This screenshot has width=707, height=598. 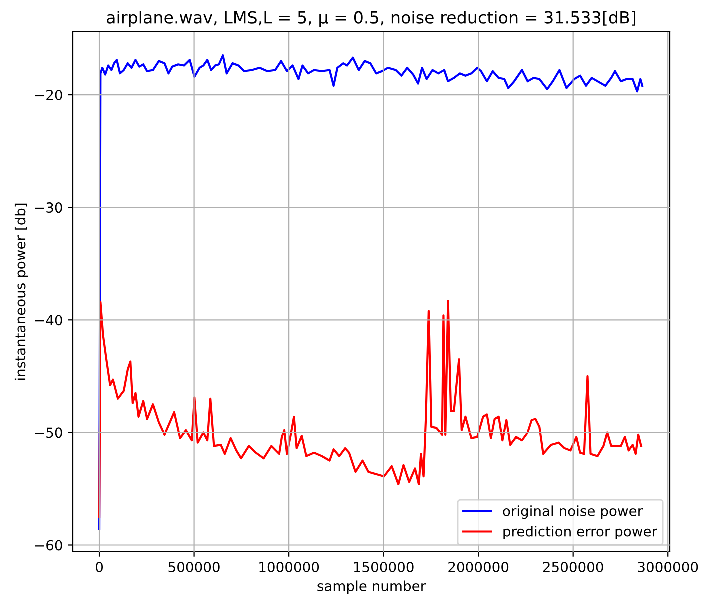 What do you see at coordinates (194, 567) in the screenshot?
I see `x-tick-label: 500000` at bounding box center [194, 567].